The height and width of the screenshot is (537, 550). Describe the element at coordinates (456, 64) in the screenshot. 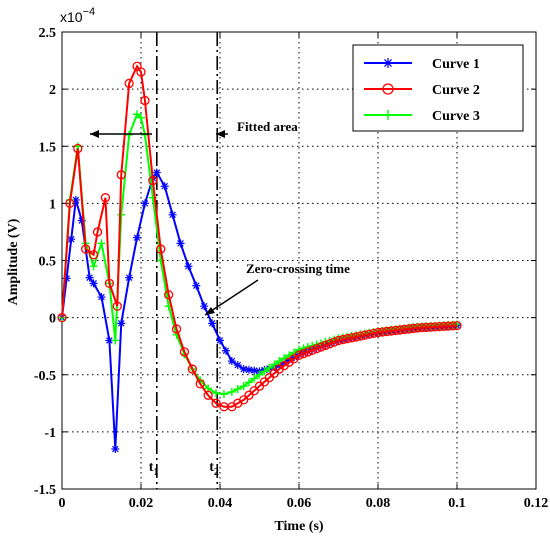

I see `legend-label: Curve 1` at that location.